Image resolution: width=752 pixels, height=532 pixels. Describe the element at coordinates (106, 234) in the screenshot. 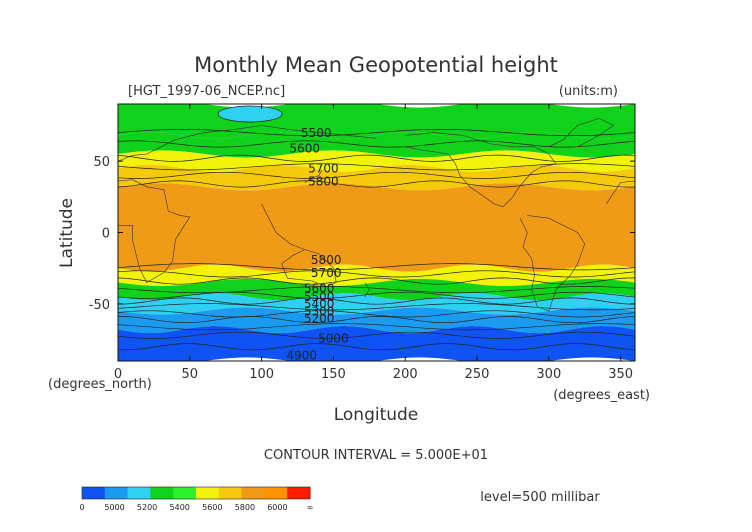

I see `y-tick-label: 0` at that location.